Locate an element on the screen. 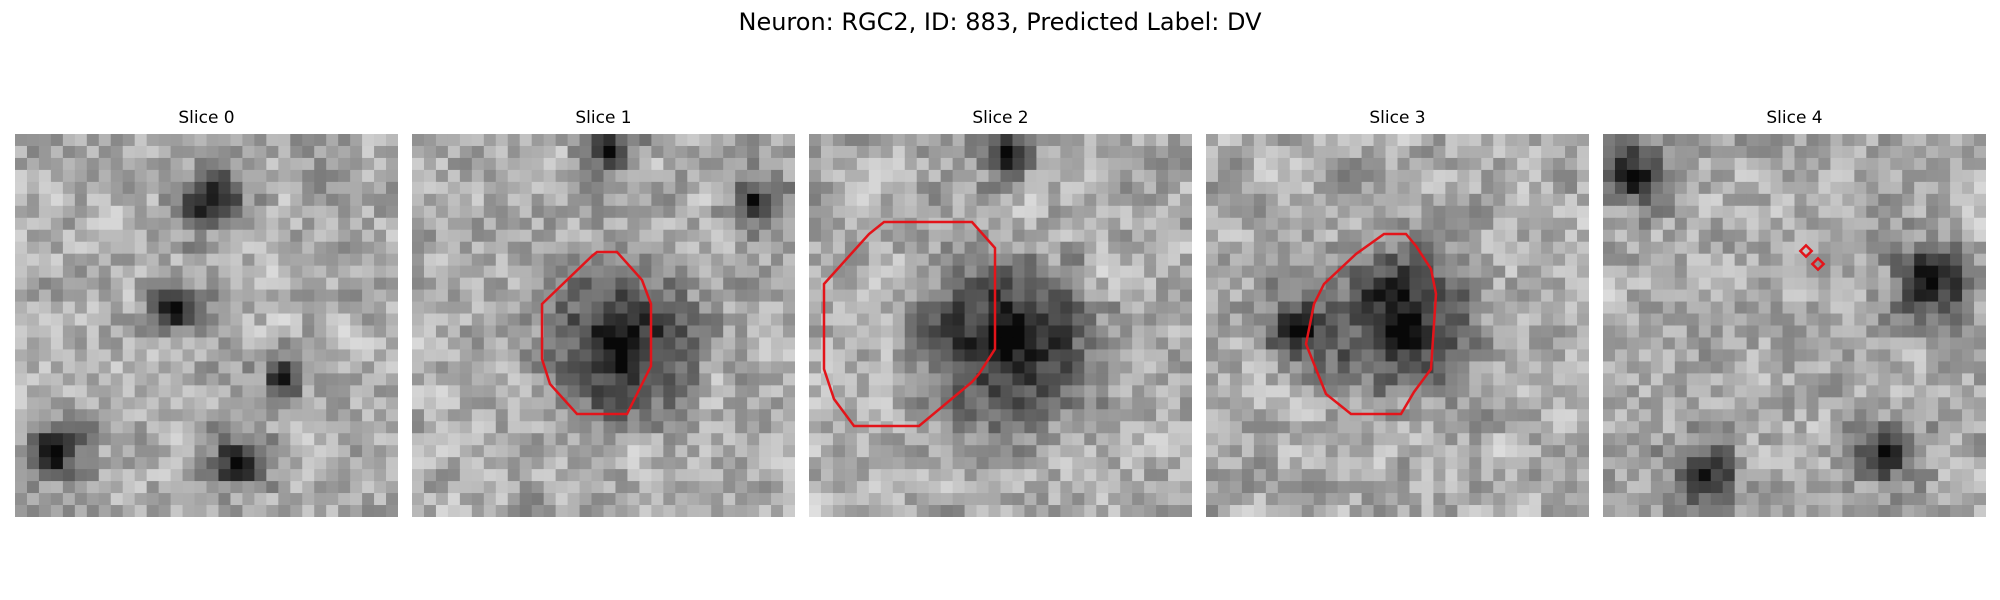  slice-title: Slice 2 is located at coordinates (1000, 118).